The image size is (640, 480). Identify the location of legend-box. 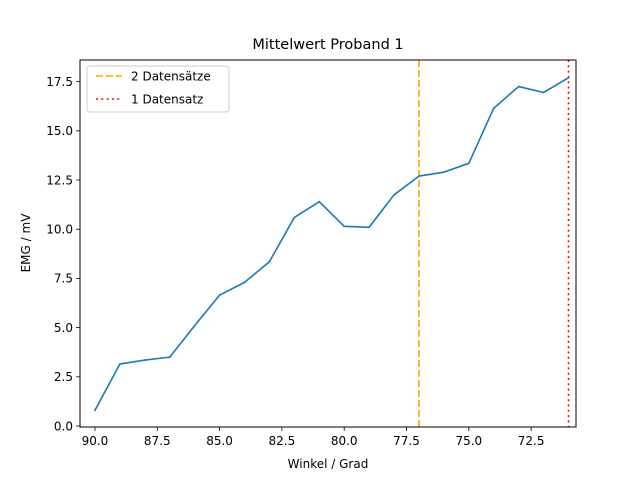
(158, 89).